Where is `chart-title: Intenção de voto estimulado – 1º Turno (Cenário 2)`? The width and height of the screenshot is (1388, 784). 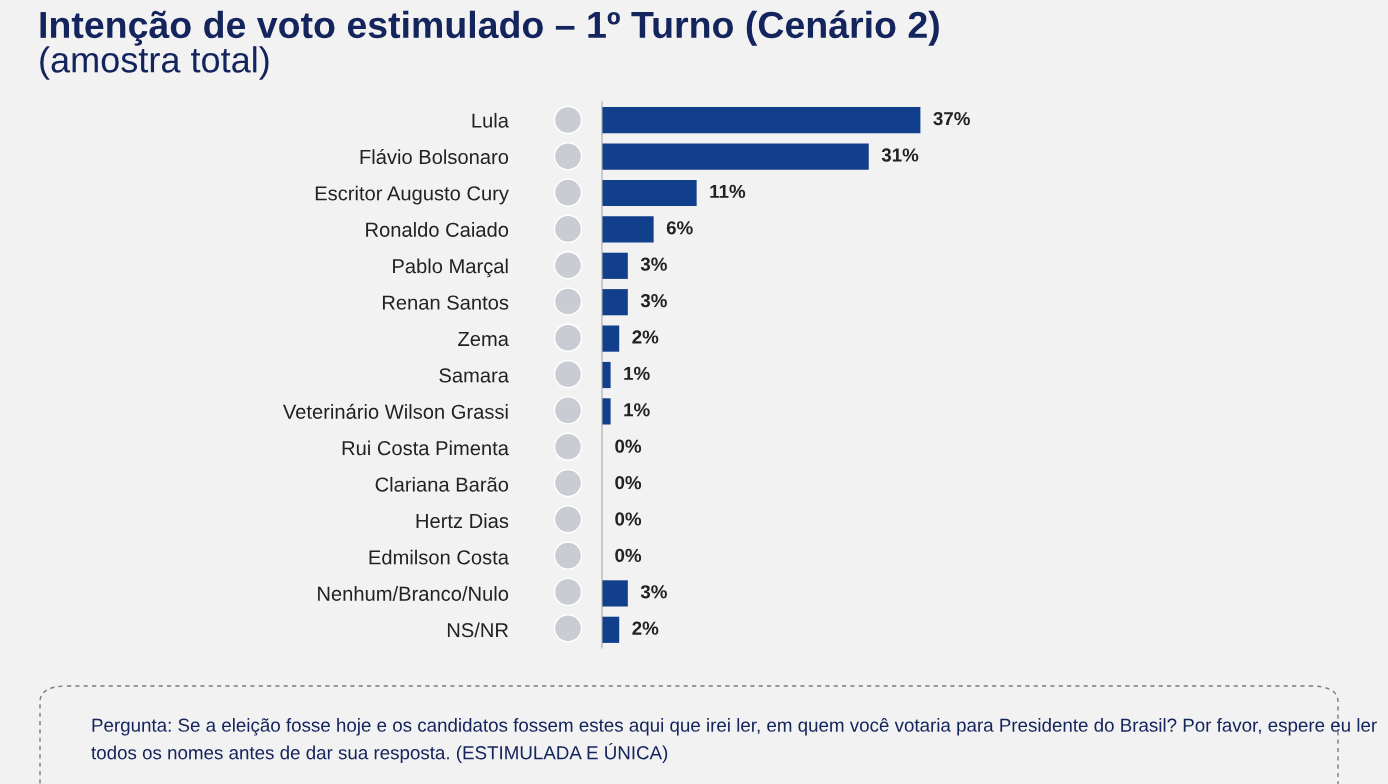 chart-title: Intenção de voto estimulado – 1º Turno (Cenário 2) is located at coordinates (489, 28).